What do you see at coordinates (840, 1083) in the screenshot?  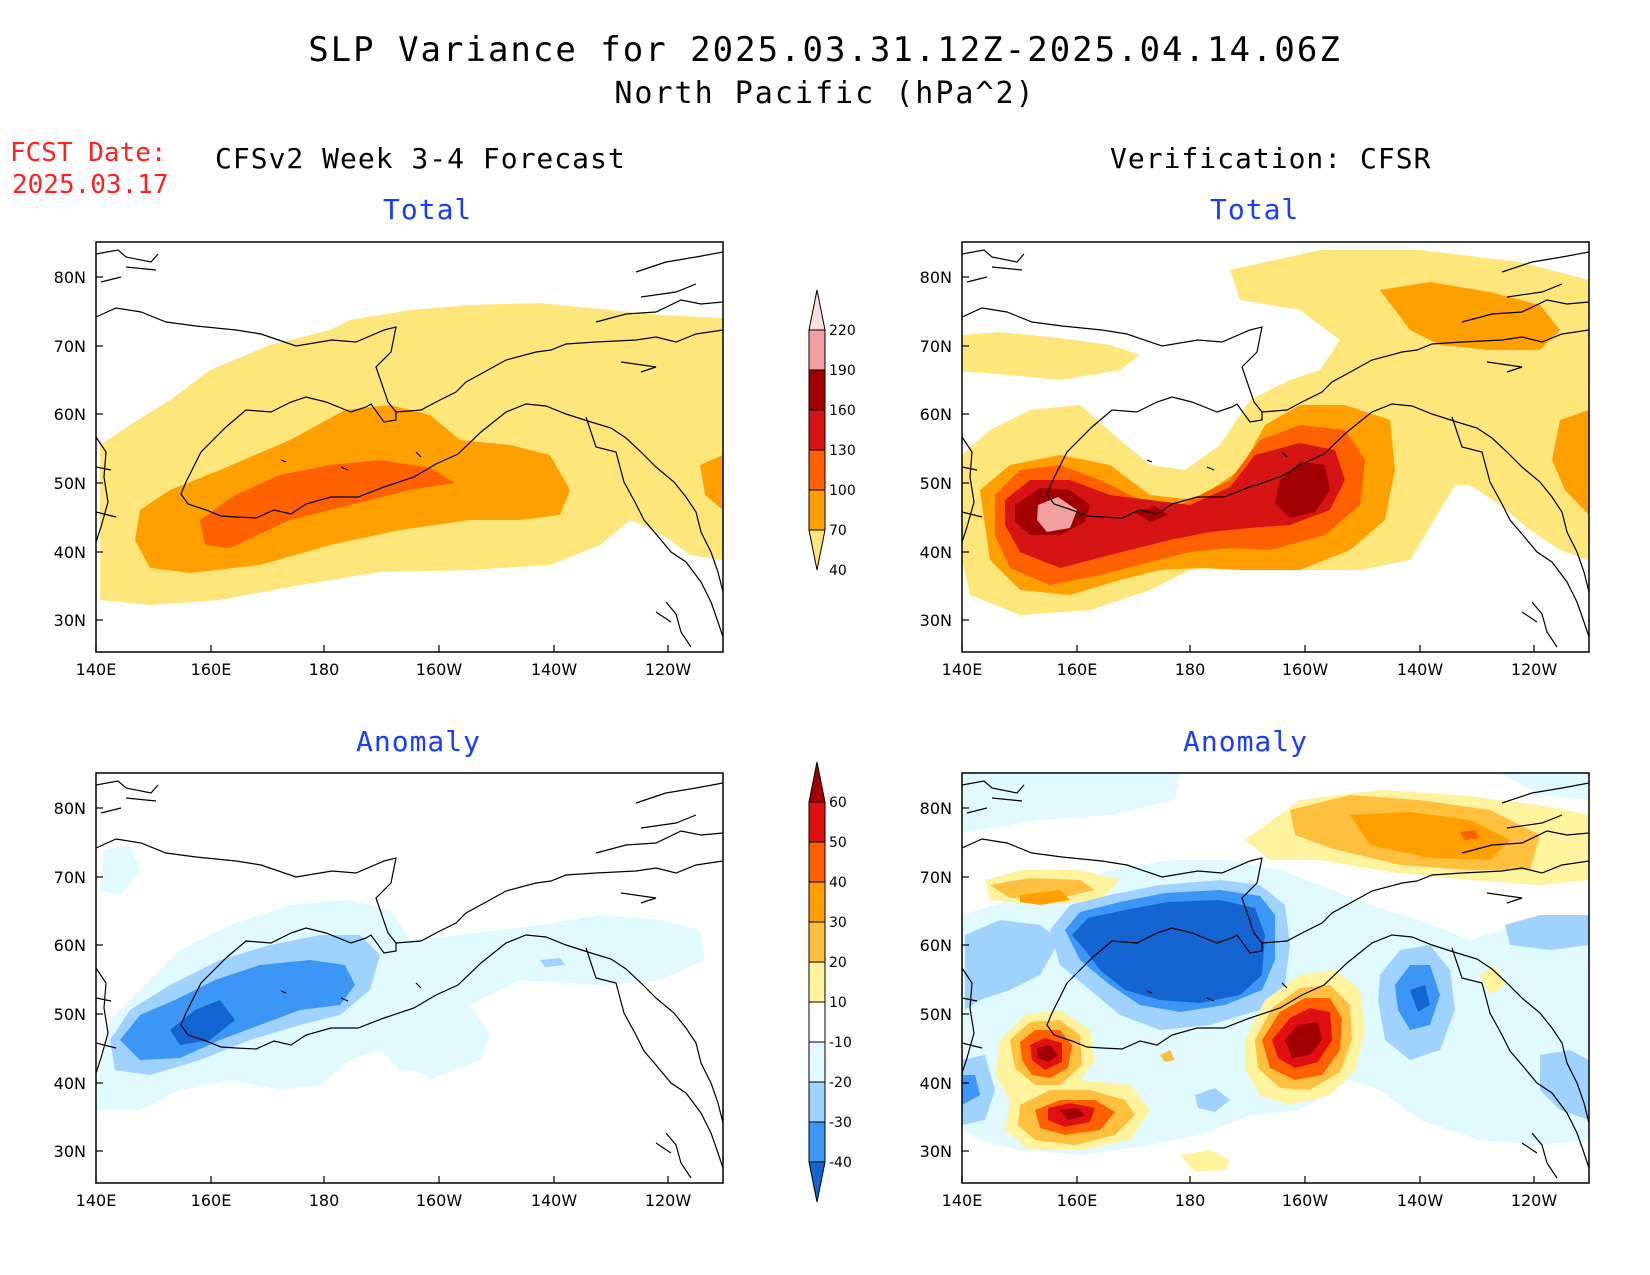 I see `colorbar-label: -20` at bounding box center [840, 1083].